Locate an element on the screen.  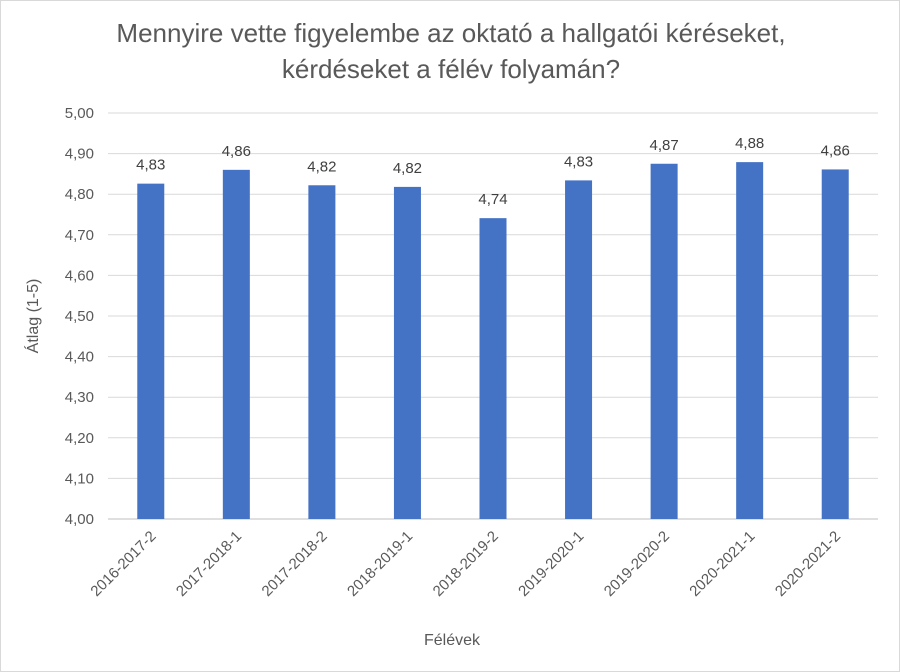
x-tick-label: 2018-2019-2 is located at coordinates (466, 564).